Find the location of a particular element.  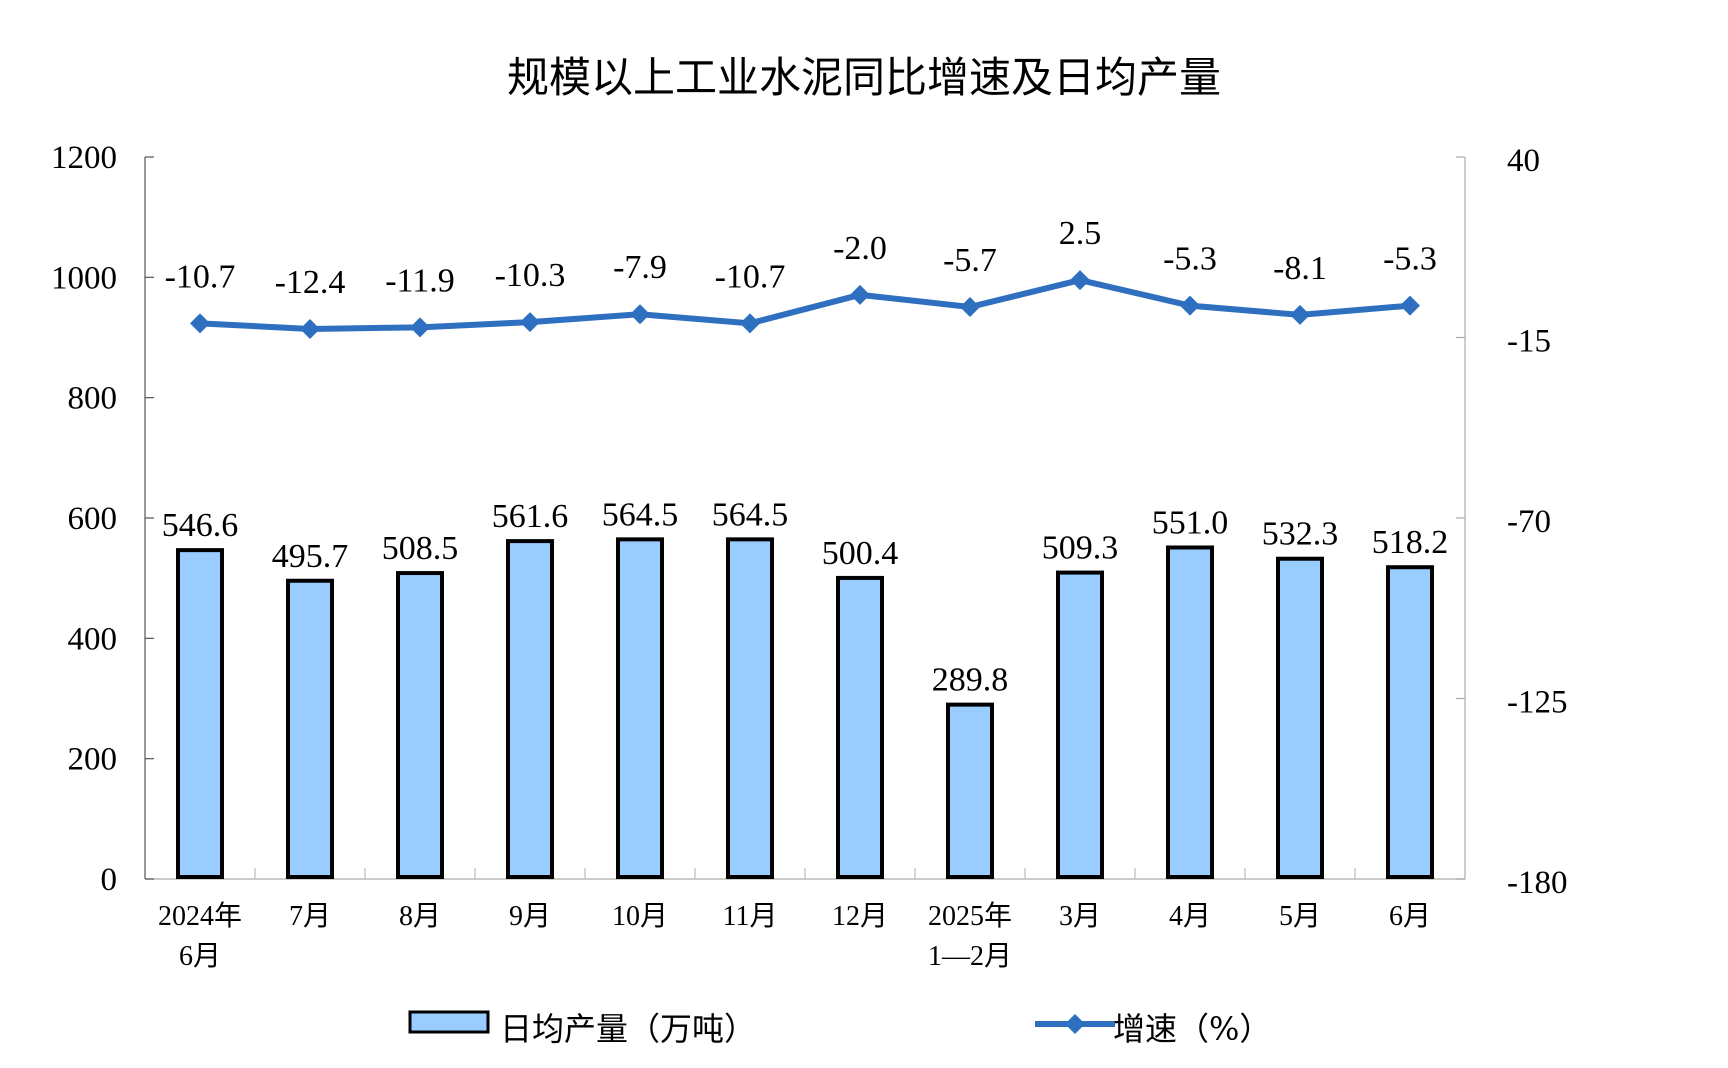

line-label: -10.3 is located at coordinates (530, 275).